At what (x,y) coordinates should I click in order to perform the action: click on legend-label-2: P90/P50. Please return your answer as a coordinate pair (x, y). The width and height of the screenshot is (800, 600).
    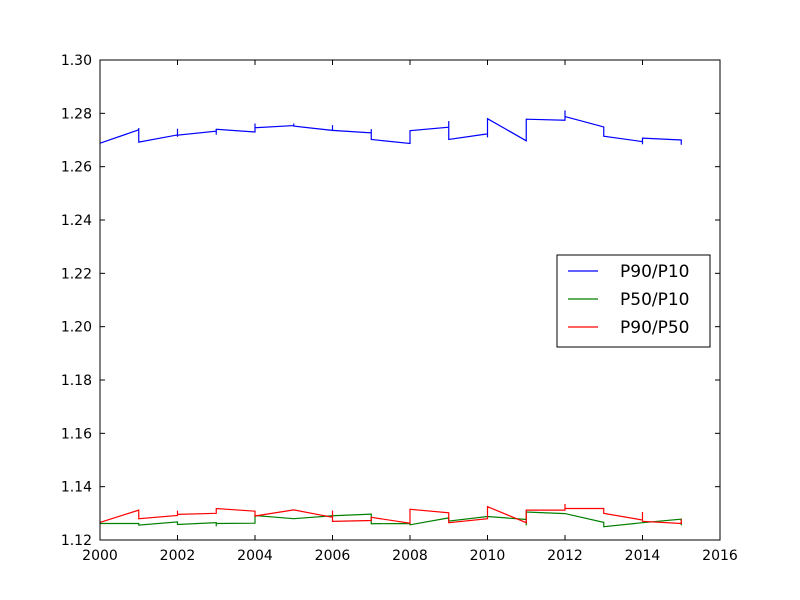
    Looking at the image, I should click on (655, 328).